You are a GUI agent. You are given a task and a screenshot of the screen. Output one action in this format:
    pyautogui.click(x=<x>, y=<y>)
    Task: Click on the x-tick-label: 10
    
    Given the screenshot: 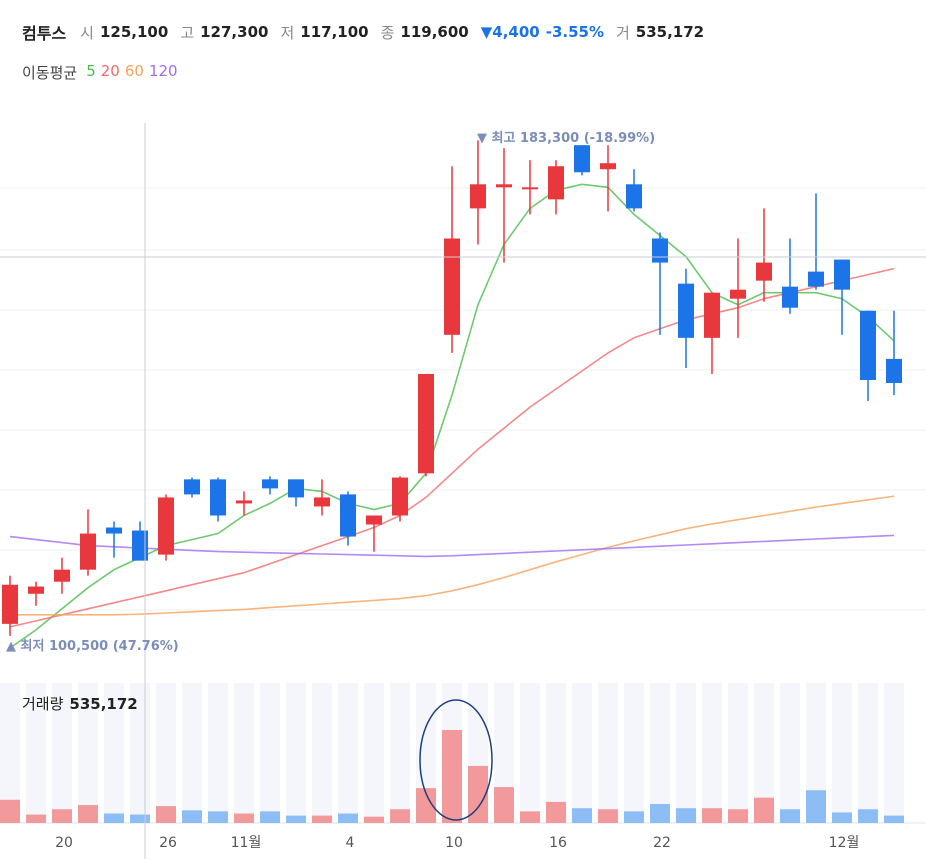 What is the action you would take?
    pyautogui.click(x=454, y=843)
    